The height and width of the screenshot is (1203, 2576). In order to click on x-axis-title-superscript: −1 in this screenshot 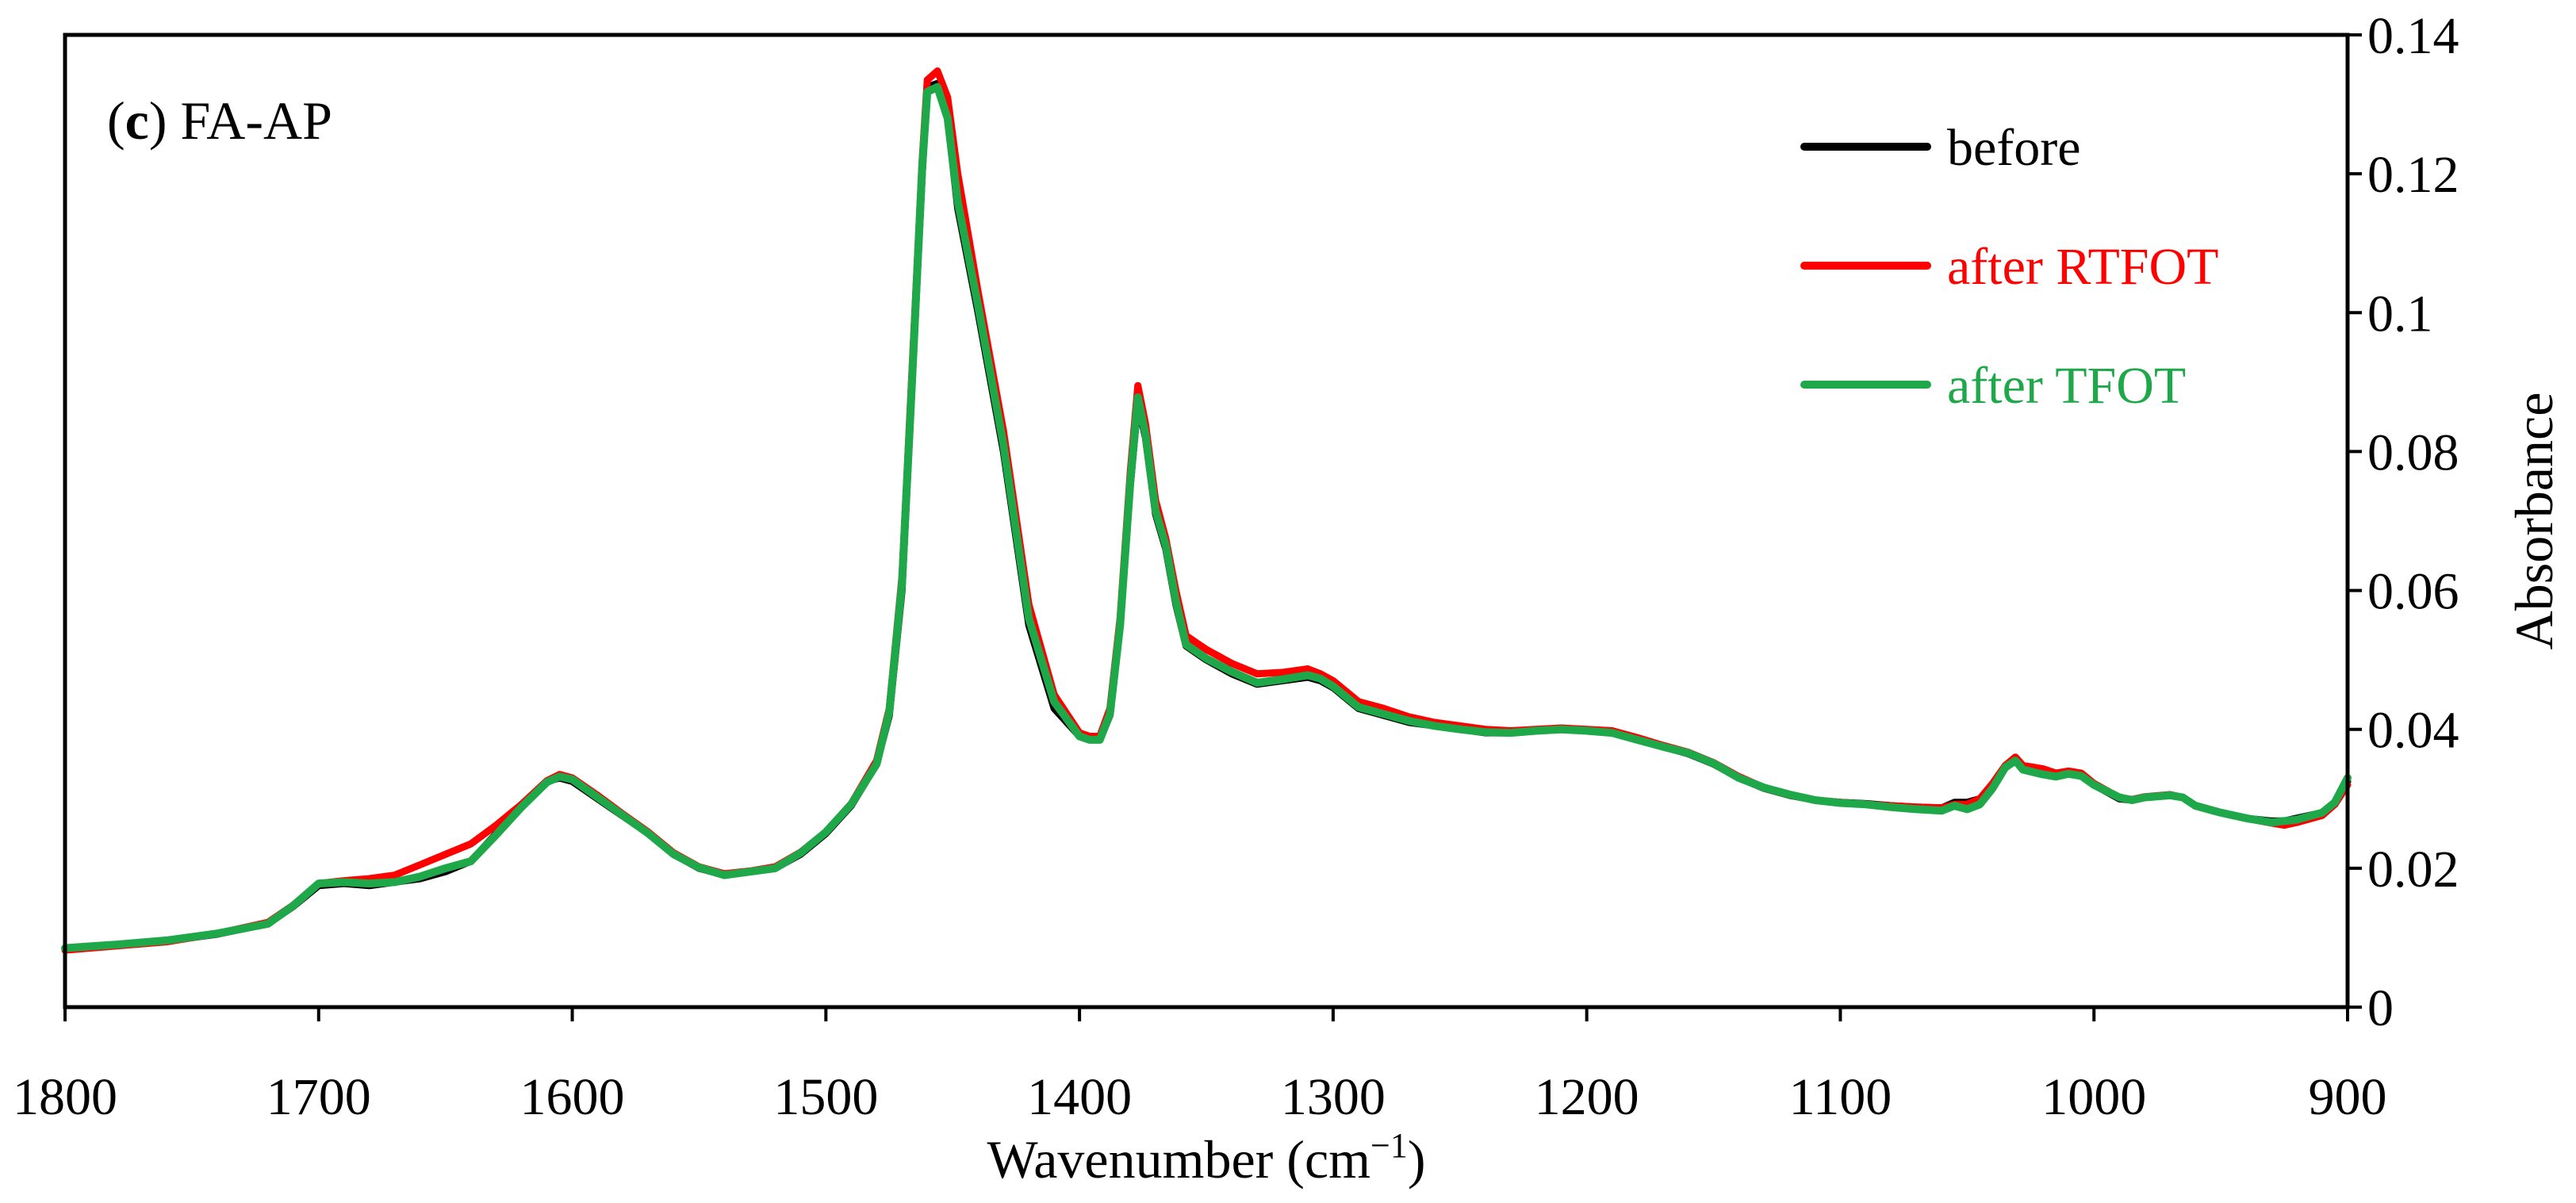, I will do `click(1389, 1145)`.